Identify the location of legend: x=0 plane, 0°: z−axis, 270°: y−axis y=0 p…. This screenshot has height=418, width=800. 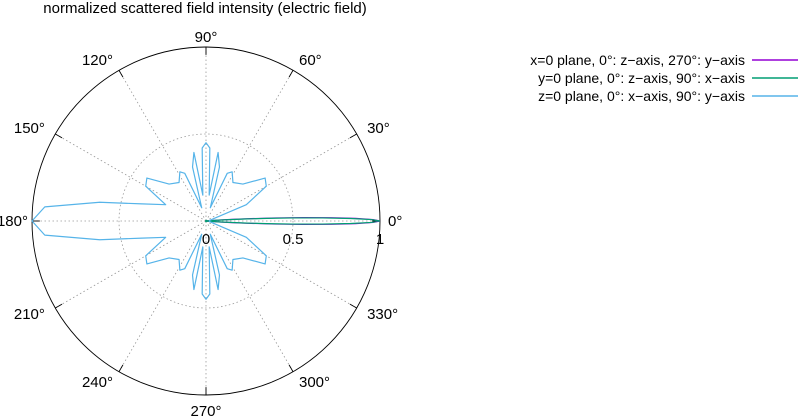
(664, 78).